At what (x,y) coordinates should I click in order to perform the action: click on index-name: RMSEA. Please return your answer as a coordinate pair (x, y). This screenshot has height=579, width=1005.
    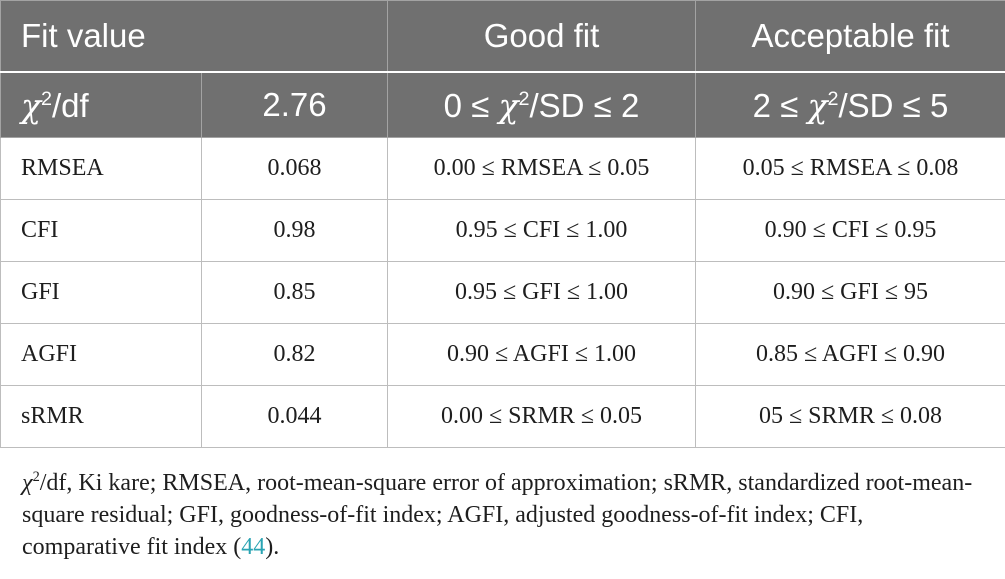
    Looking at the image, I should click on (101, 168).